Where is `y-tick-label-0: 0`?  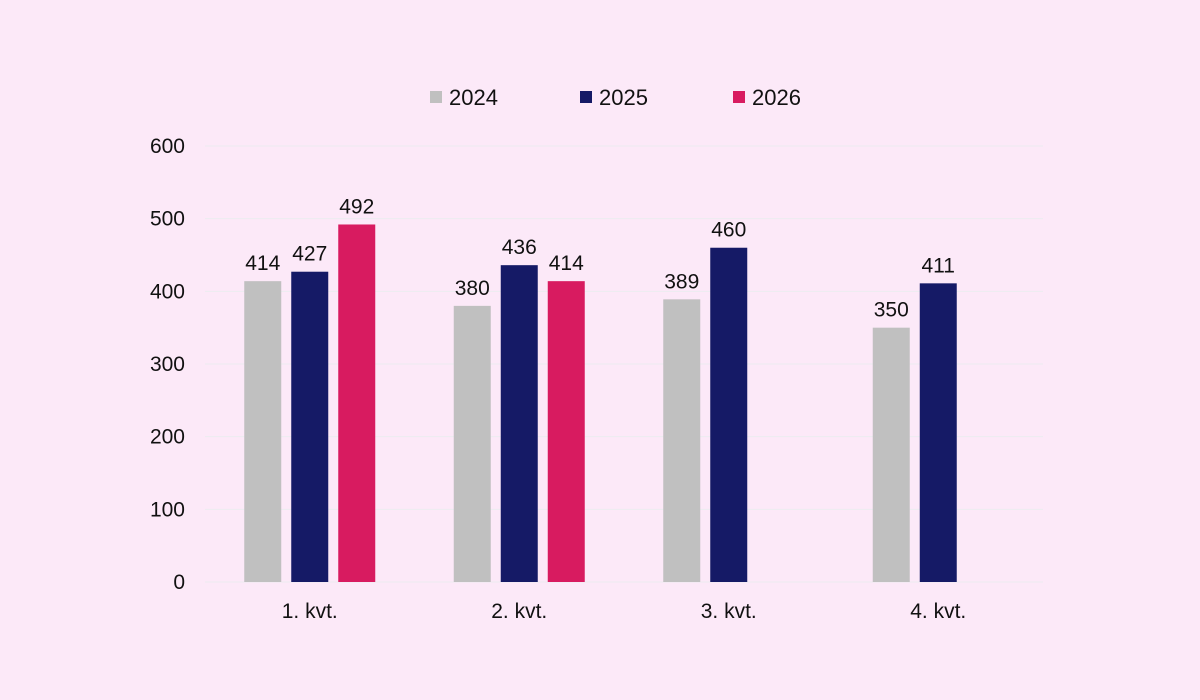 y-tick-label-0: 0 is located at coordinates (179, 582).